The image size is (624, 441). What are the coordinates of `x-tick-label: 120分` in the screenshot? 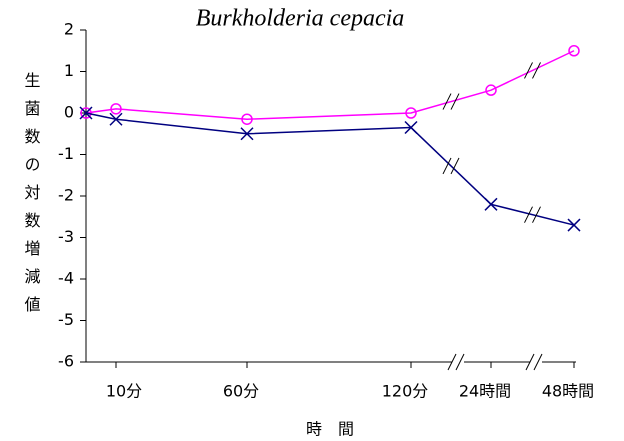 It's located at (405, 391).